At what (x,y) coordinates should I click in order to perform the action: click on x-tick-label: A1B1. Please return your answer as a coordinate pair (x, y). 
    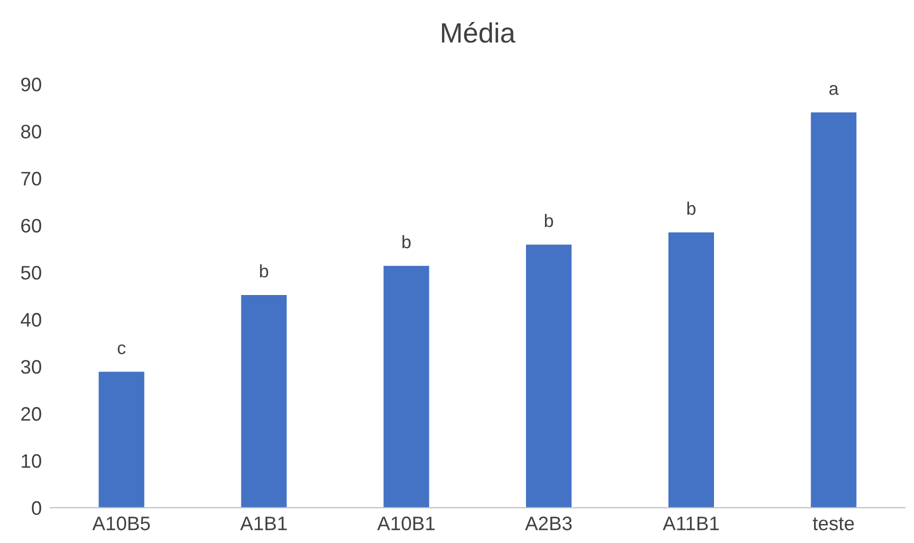
    Looking at the image, I should click on (263, 523).